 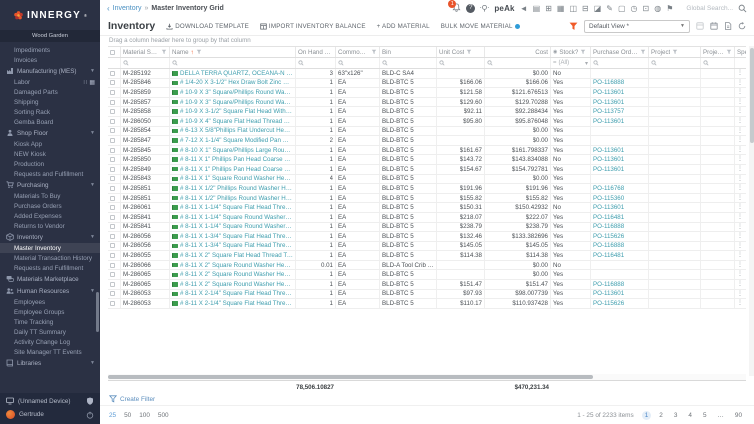 What do you see at coordinates (609, 217) in the screenshot?
I see `po-link: PO-116481` at bounding box center [609, 217].